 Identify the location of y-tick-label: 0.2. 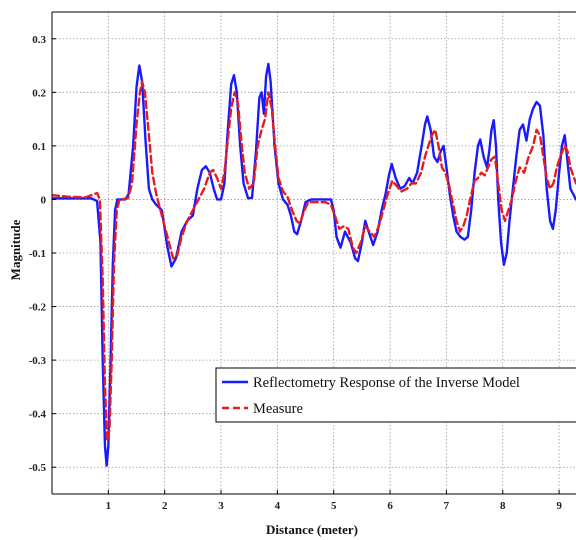
(39, 93).